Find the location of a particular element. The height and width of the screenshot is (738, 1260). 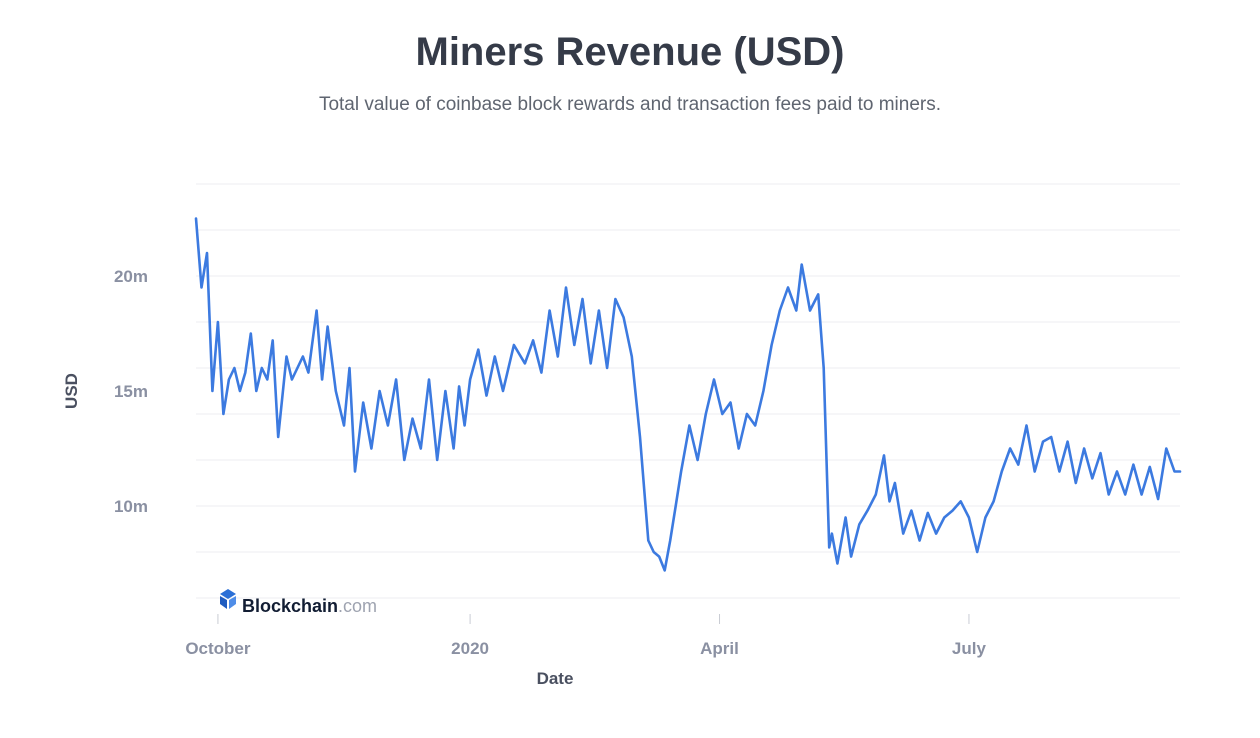

watermark-brand: Blockchain is located at coordinates (290, 606).